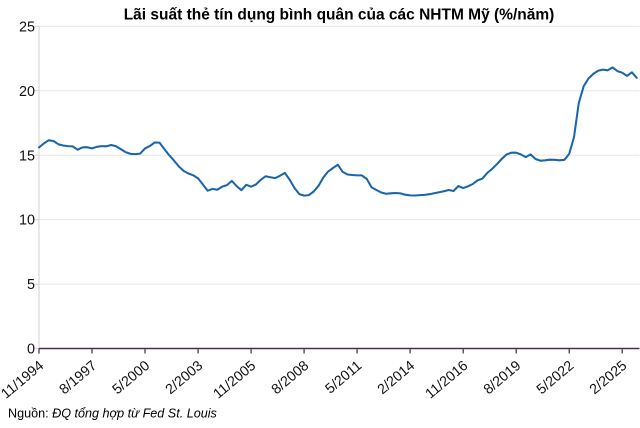  I want to click on svg-text: 15, so click(27, 156).